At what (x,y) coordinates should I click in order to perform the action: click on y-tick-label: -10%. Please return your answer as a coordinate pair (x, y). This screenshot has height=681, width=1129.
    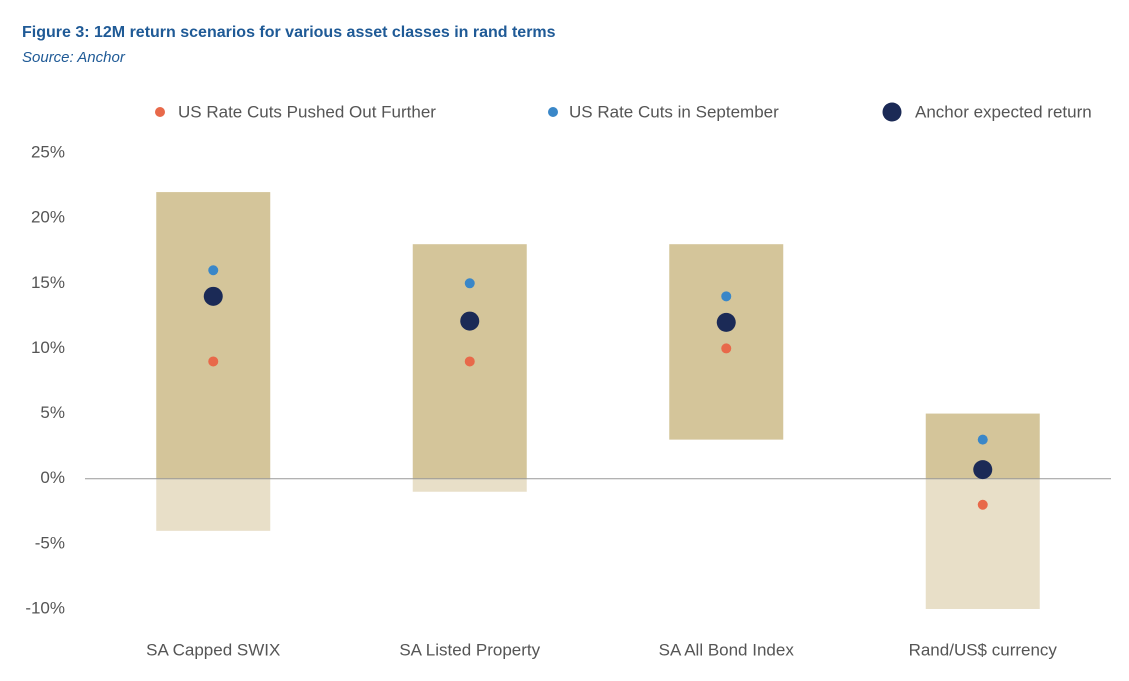
    Looking at the image, I should click on (45, 607).